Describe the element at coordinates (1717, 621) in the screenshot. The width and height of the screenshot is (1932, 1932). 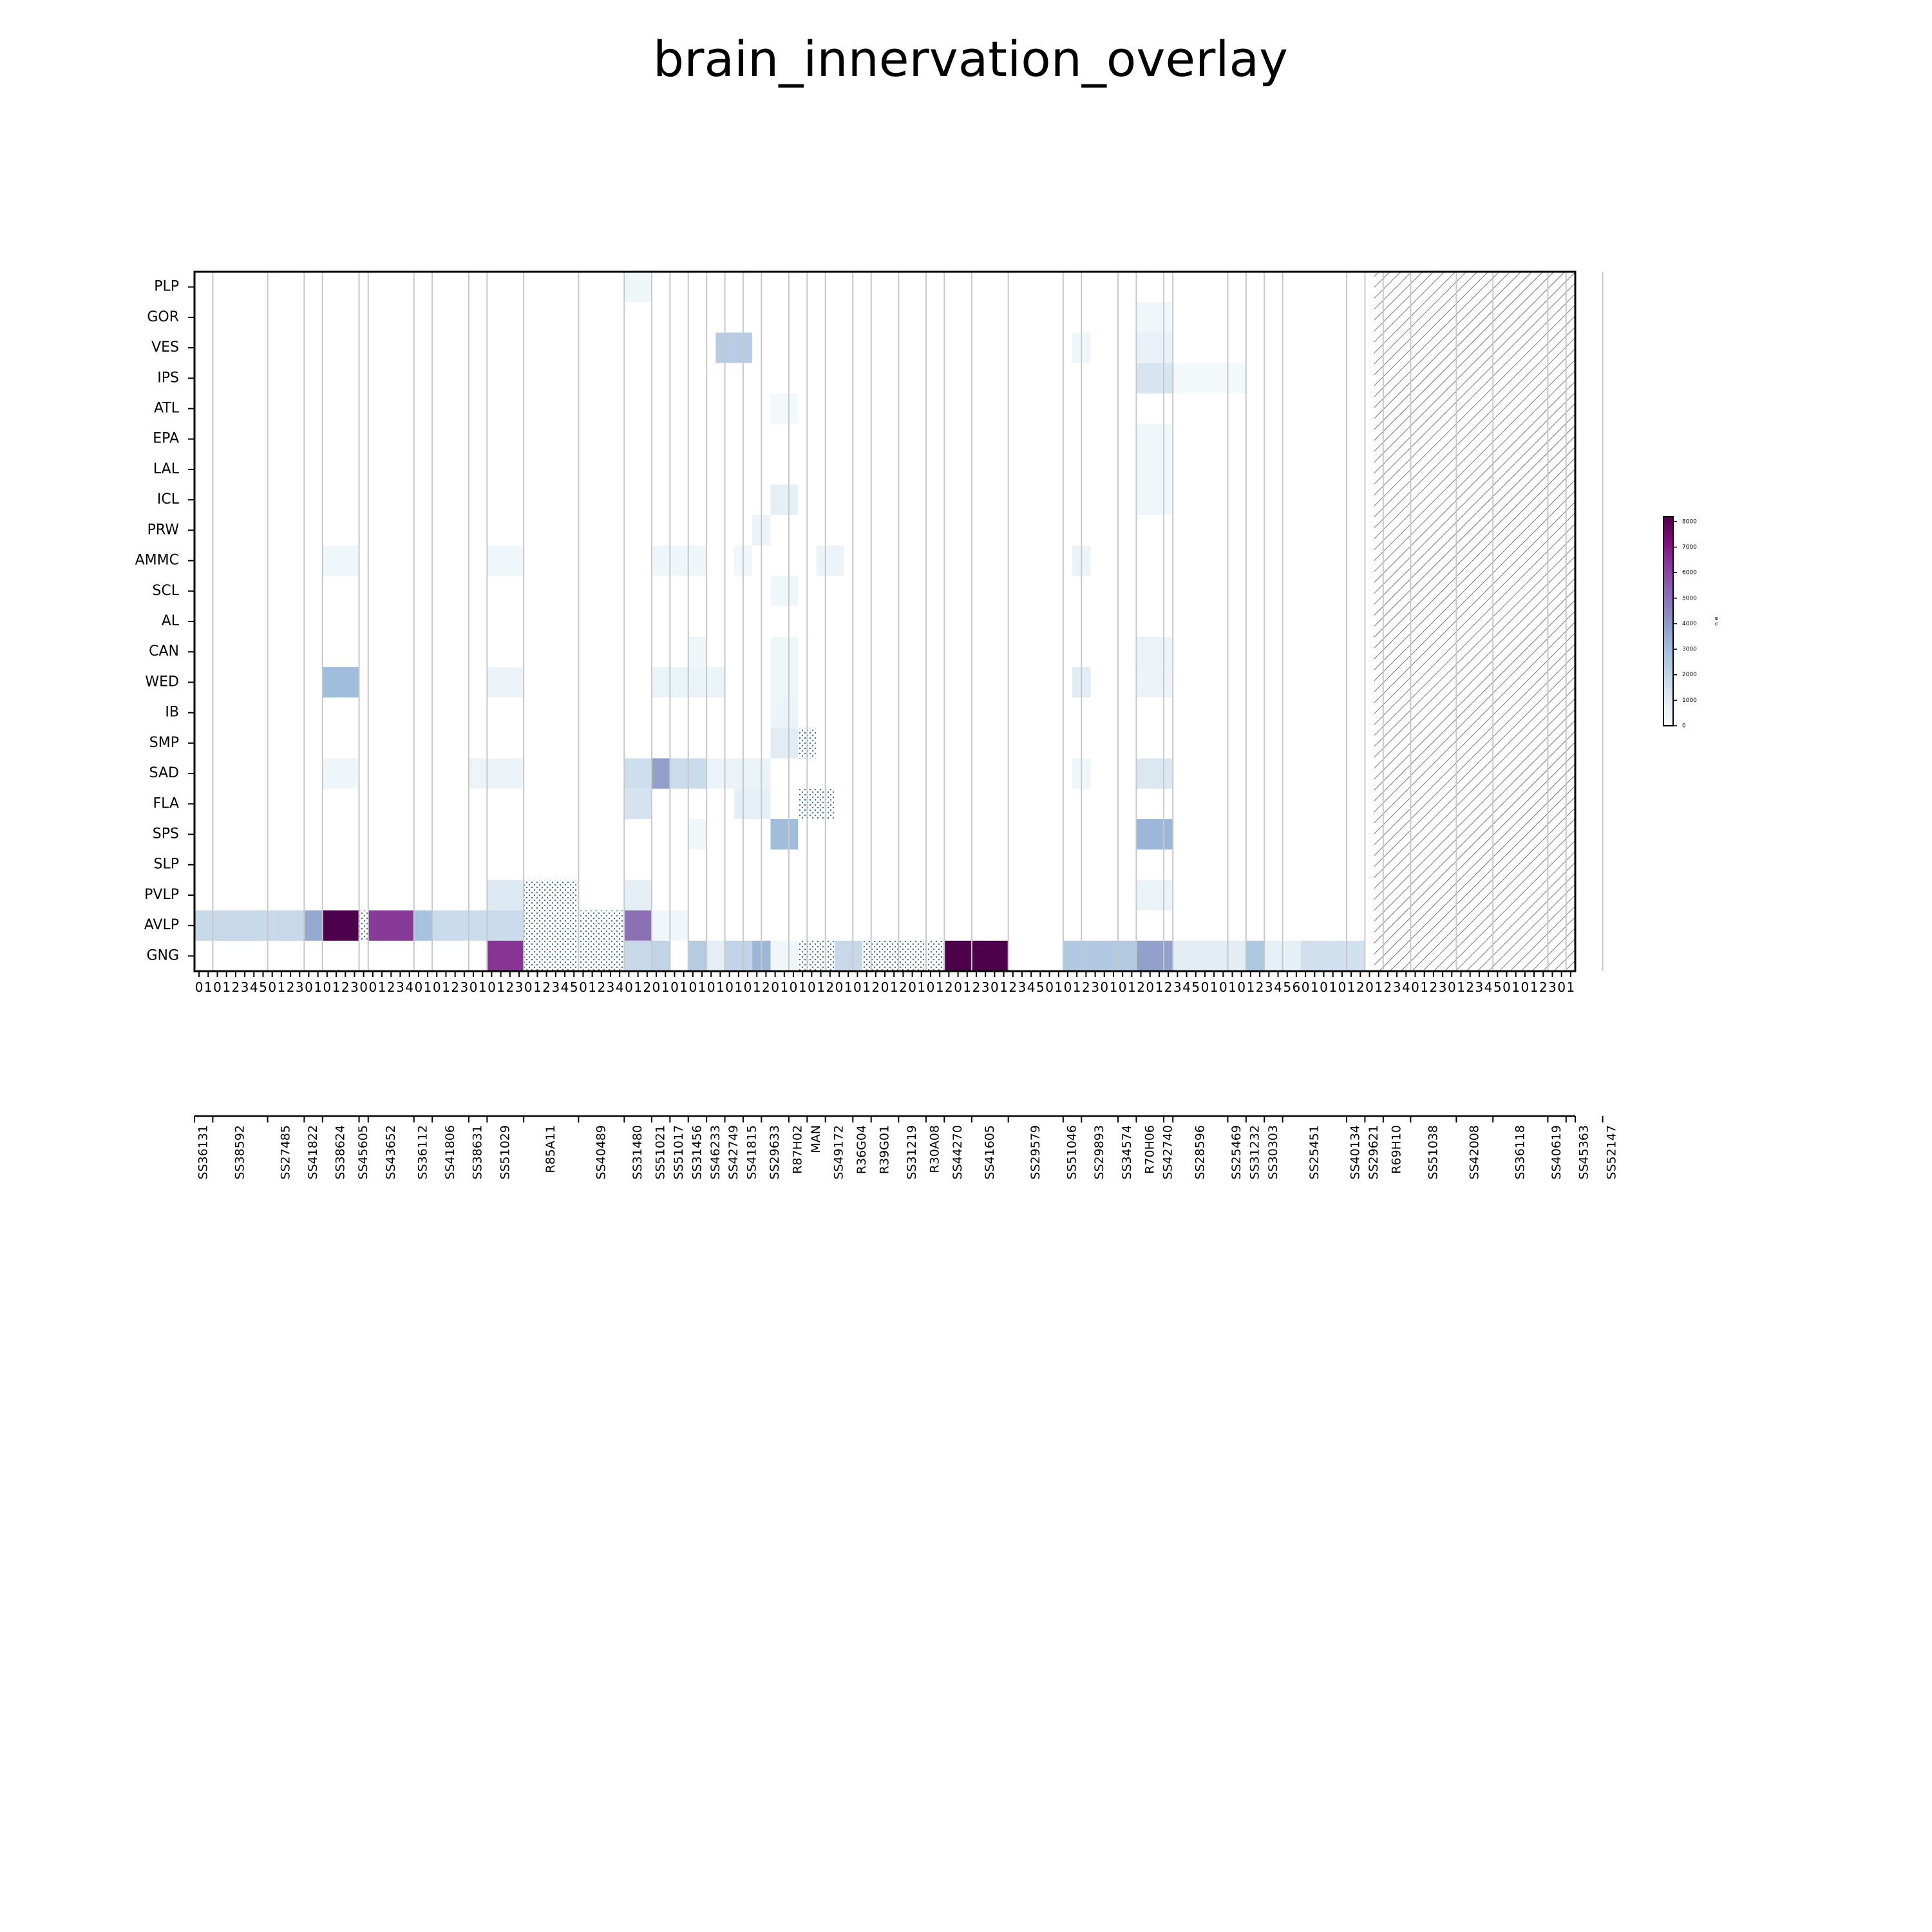
I see `colorbar-label: n e` at that location.